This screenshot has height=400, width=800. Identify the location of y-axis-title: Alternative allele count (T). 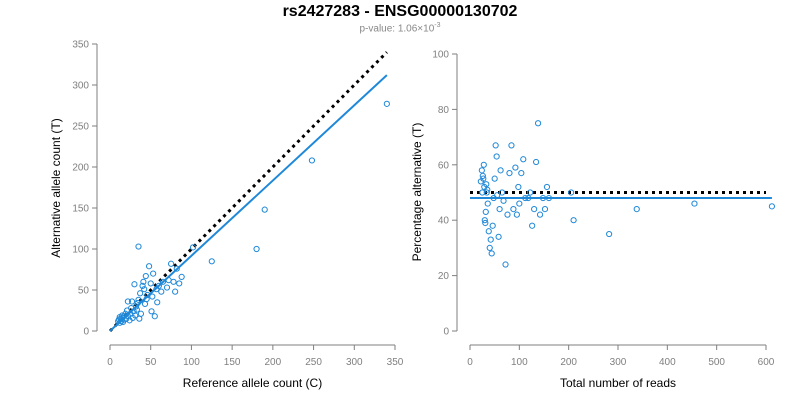
(56, 187).